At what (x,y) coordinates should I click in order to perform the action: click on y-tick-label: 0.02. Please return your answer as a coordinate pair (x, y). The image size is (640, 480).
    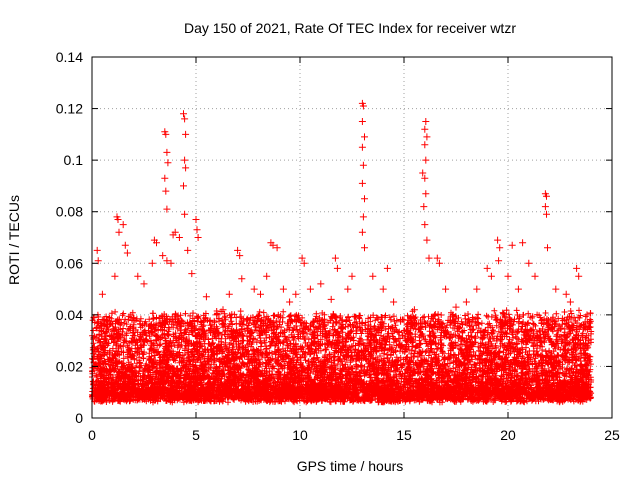
    Looking at the image, I should click on (69, 366).